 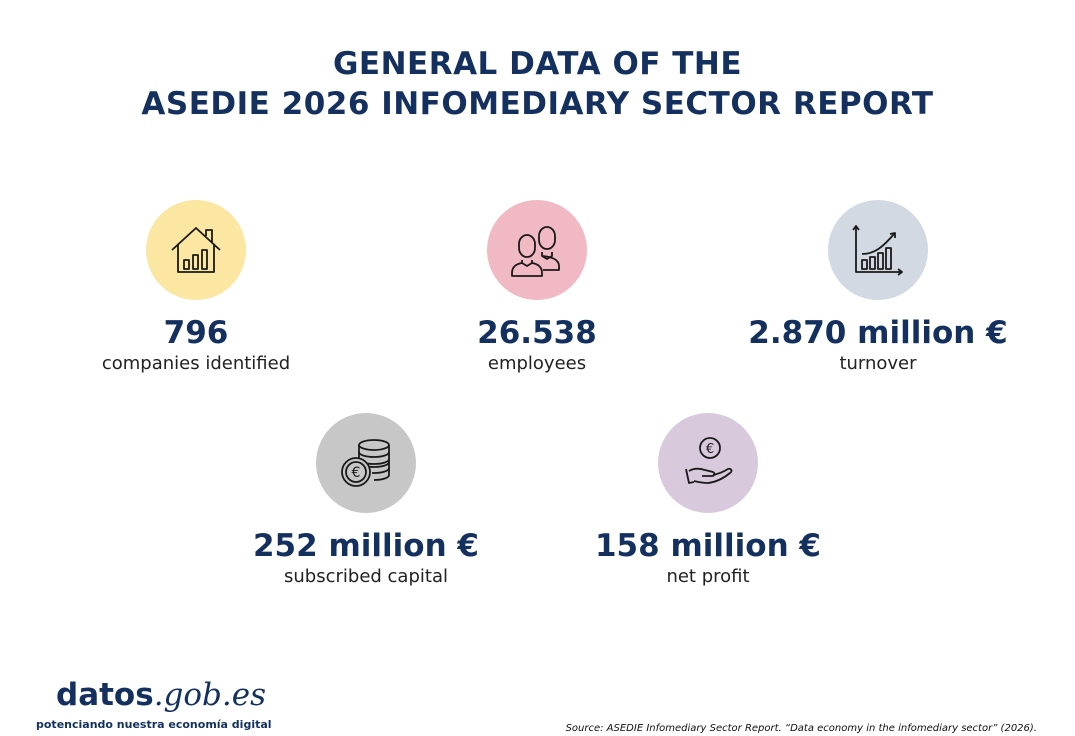 What do you see at coordinates (537, 64) in the screenshot?
I see `title-line-1: GENERAL DATA OF THE` at bounding box center [537, 64].